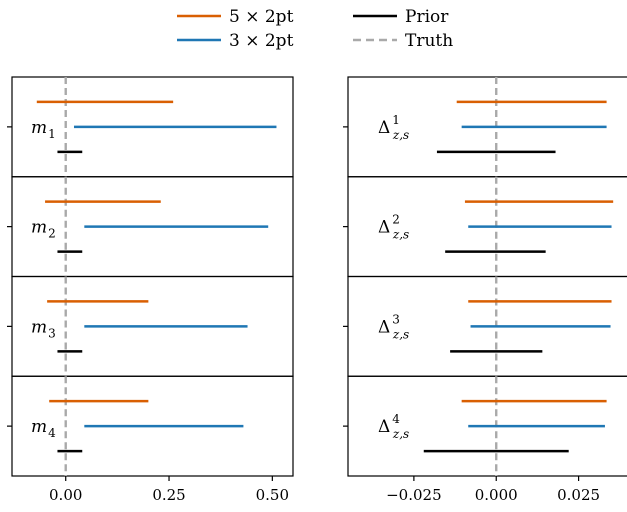  Describe the element at coordinates (393, 127) in the screenshot. I see `row-label: Δ 1 z,s` at that location.